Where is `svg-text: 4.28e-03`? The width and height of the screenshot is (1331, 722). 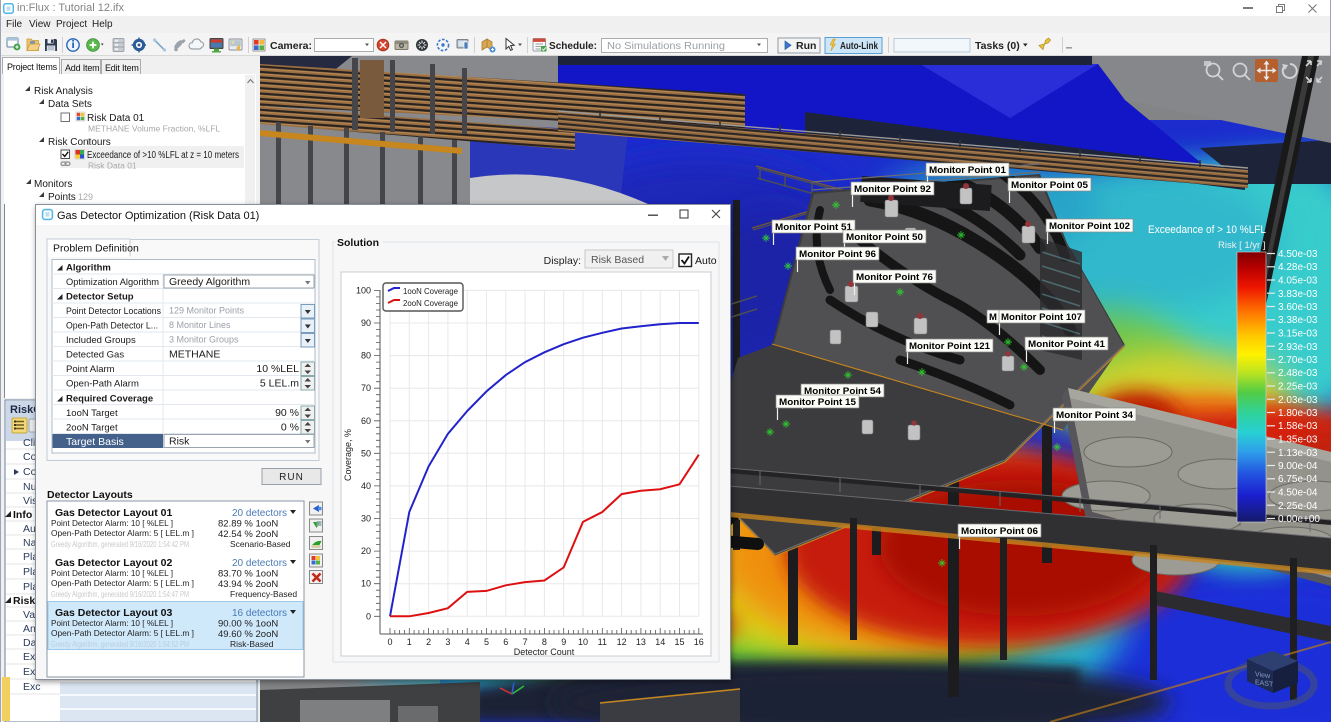 svg-text: 4.28e-03 is located at coordinates (1298, 267).